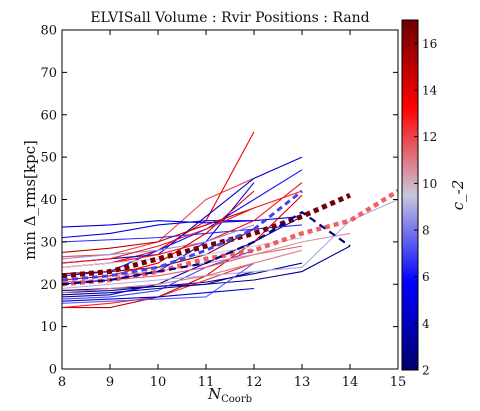  What do you see at coordinates (48, 285) in the screenshot?
I see `y-tick-label: 20` at bounding box center [48, 285].